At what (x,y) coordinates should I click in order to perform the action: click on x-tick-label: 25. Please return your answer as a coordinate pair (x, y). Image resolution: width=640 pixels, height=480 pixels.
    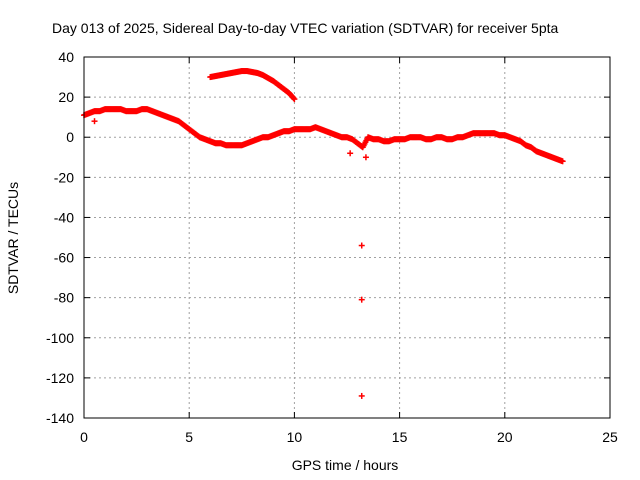
    Looking at the image, I should click on (610, 437).